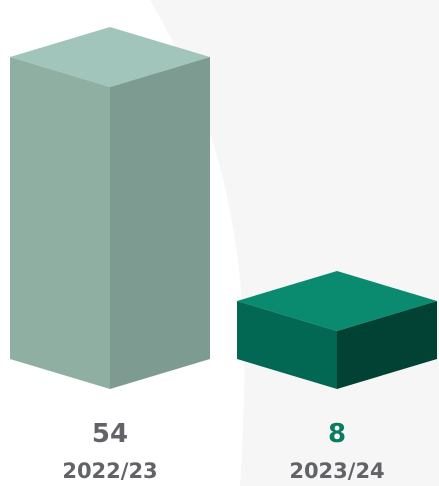 The width and height of the screenshot is (439, 486). Describe the element at coordinates (223, 451) in the screenshot. I see `labels-layer: 54 2022/23 8 2023/24` at that location.